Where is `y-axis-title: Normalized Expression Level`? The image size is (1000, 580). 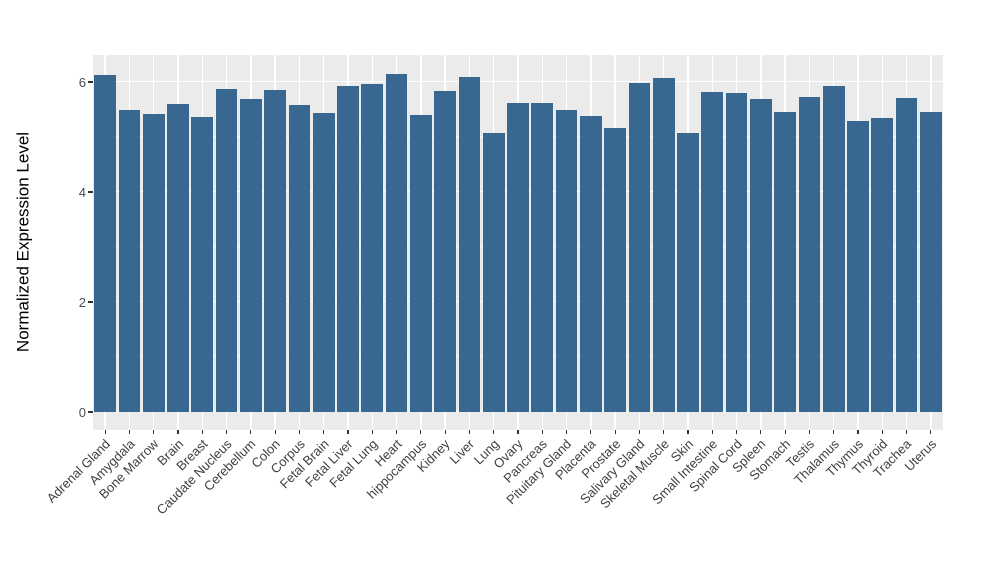
y-axis-title: Normalized Expression Level is located at coordinates (23, 242).